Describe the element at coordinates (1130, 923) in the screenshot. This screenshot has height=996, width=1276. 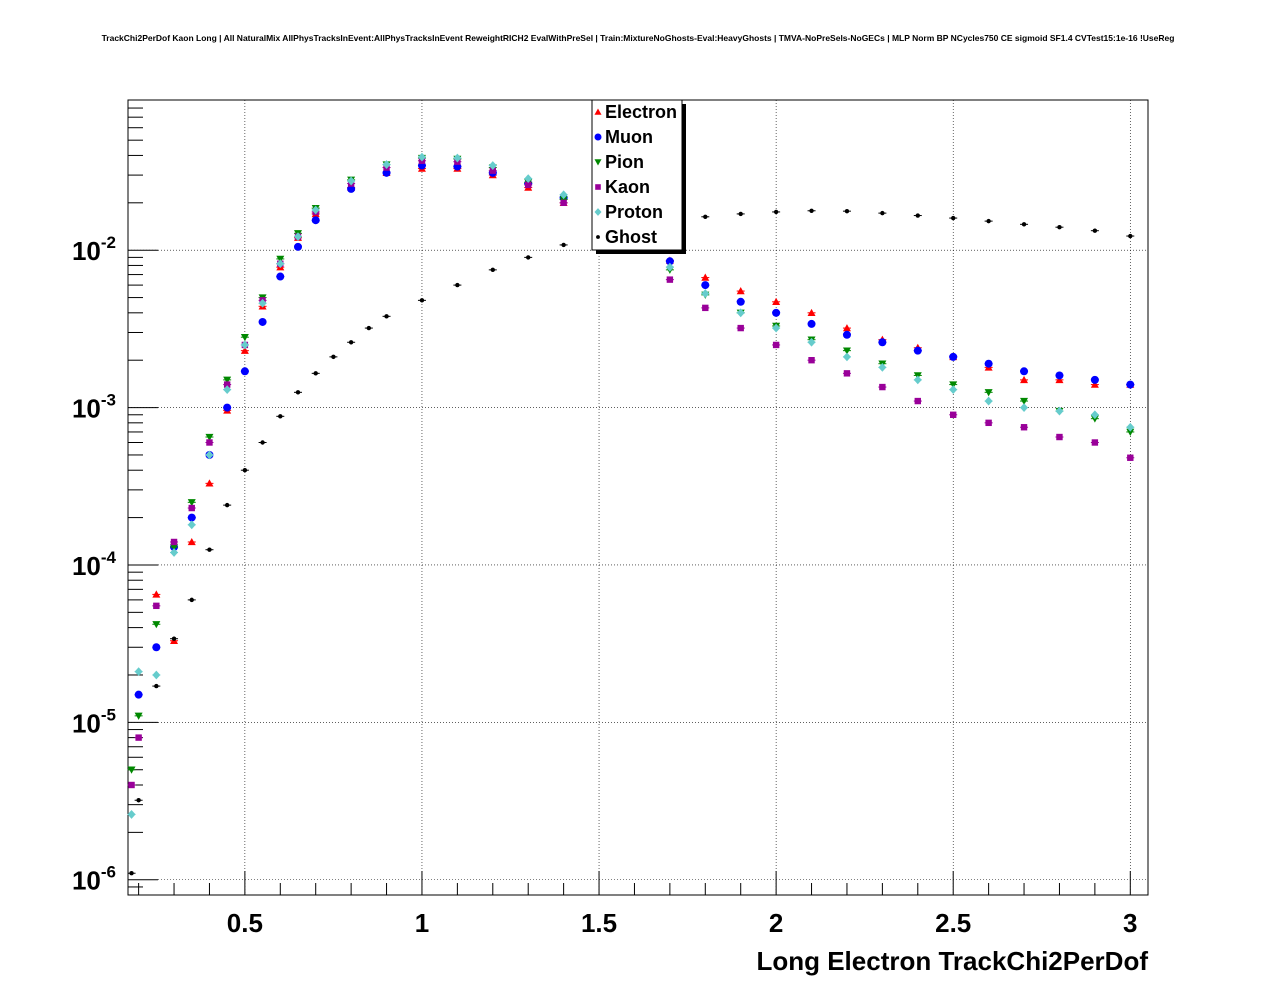
I see `x-tick-label: 3` at that location.